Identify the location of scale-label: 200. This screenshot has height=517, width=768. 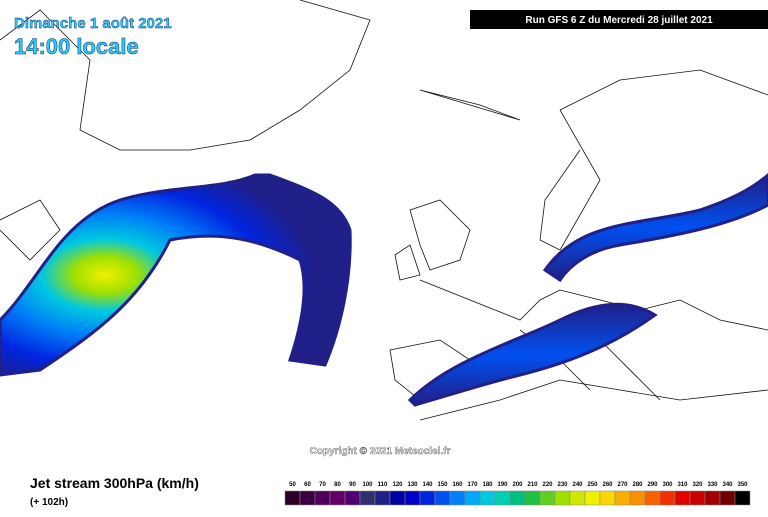
(517, 485).